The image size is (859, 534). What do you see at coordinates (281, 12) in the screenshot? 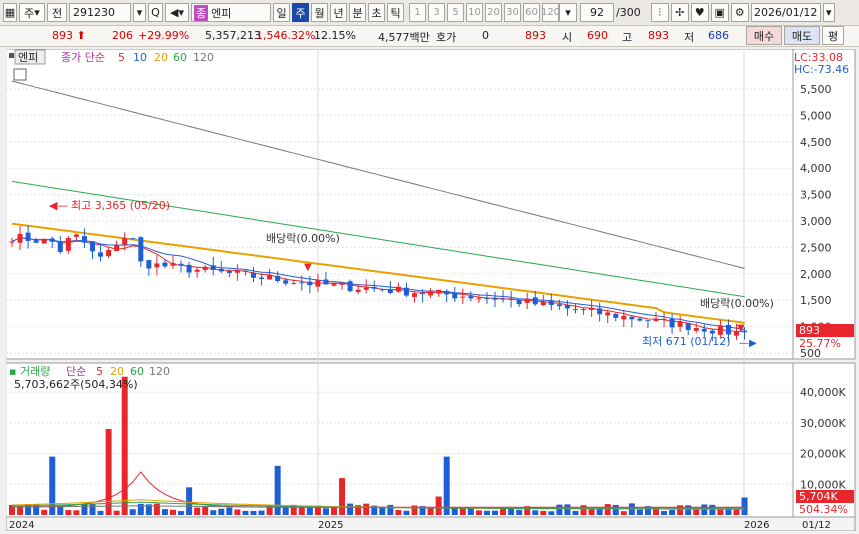
I see `period-tab: 일` at bounding box center [281, 12].